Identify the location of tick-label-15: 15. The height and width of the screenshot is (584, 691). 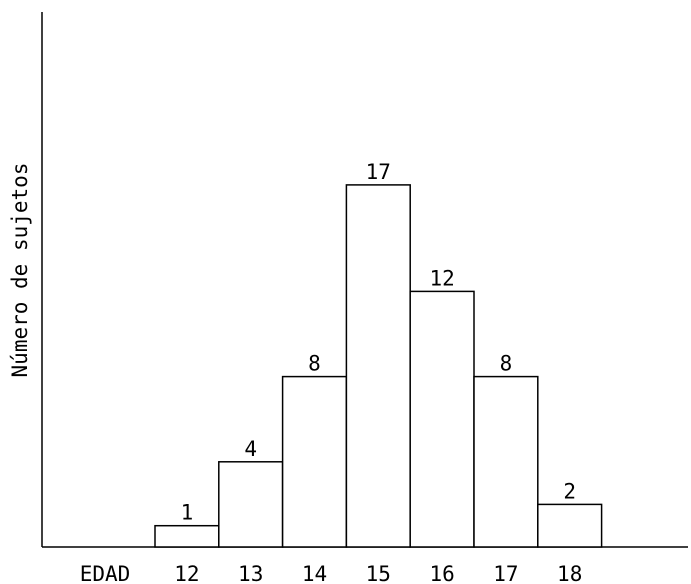
(378, 573).